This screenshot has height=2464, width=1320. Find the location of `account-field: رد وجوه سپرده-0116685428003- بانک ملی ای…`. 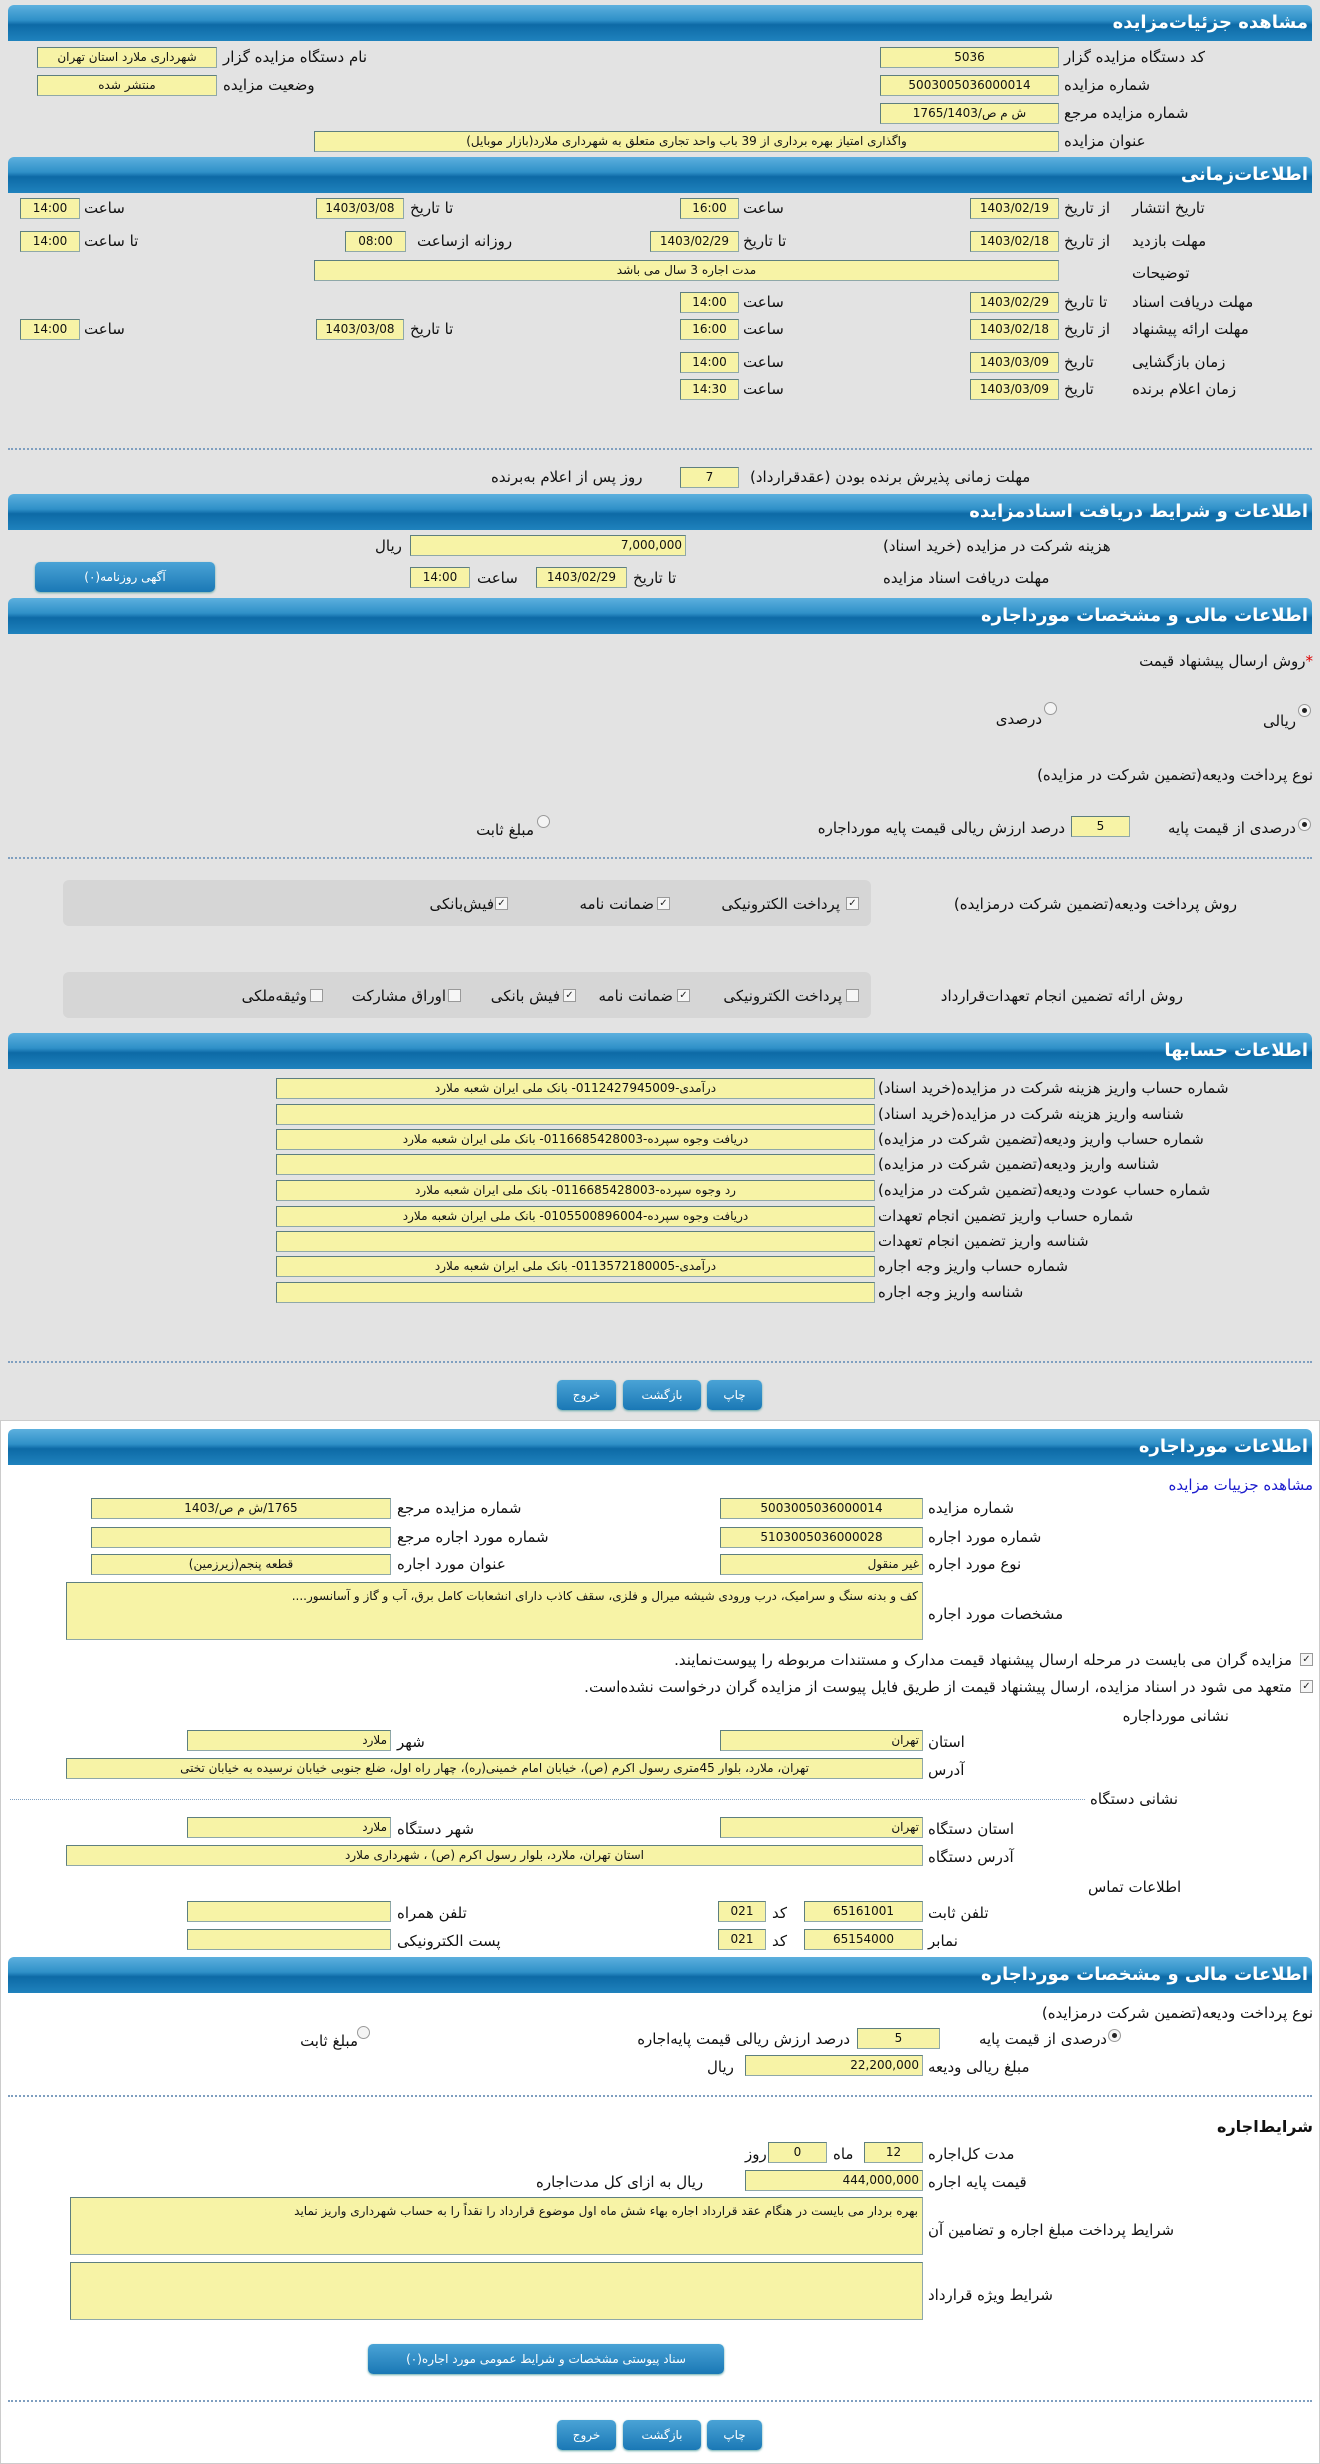

account-field: رد وجوه سپرده-0116685428003- بانک ملی ای… is located at coordinates (575, 1190).